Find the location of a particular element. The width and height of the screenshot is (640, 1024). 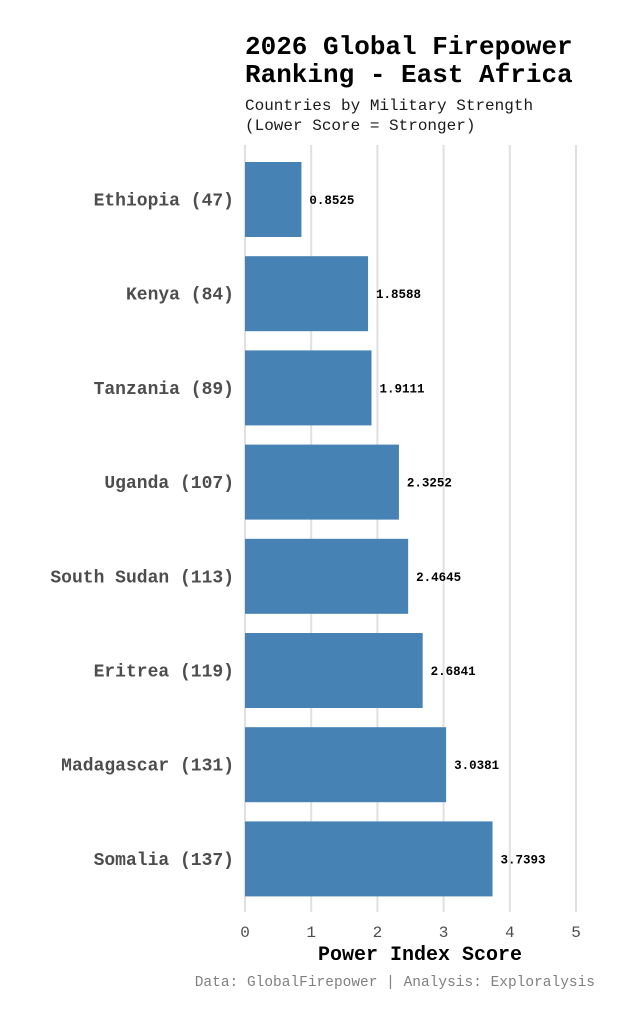

x-tick-label: 1 is located at coordinates (311, 933).